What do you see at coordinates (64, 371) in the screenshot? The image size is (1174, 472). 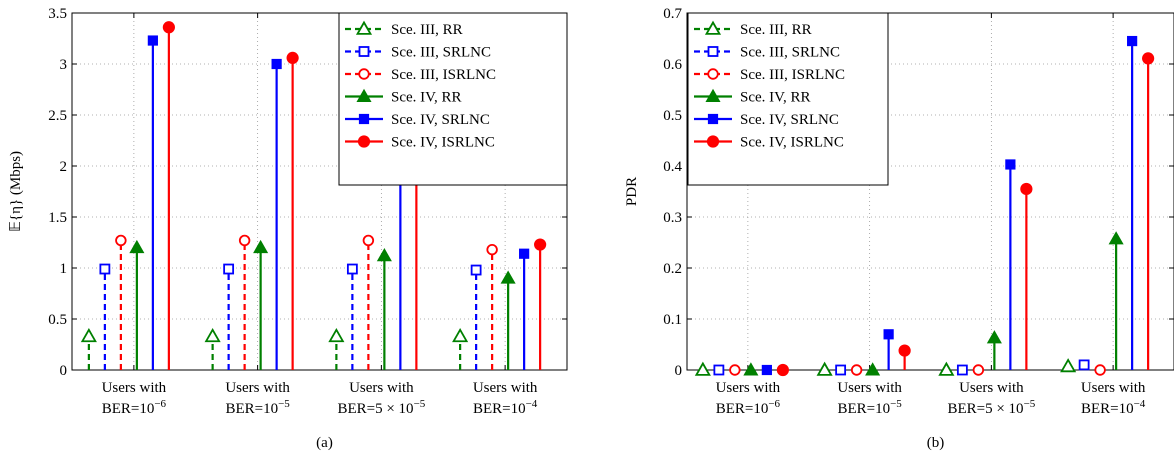 I see `y-tick-label: 0` at bounding box center [64, 371].